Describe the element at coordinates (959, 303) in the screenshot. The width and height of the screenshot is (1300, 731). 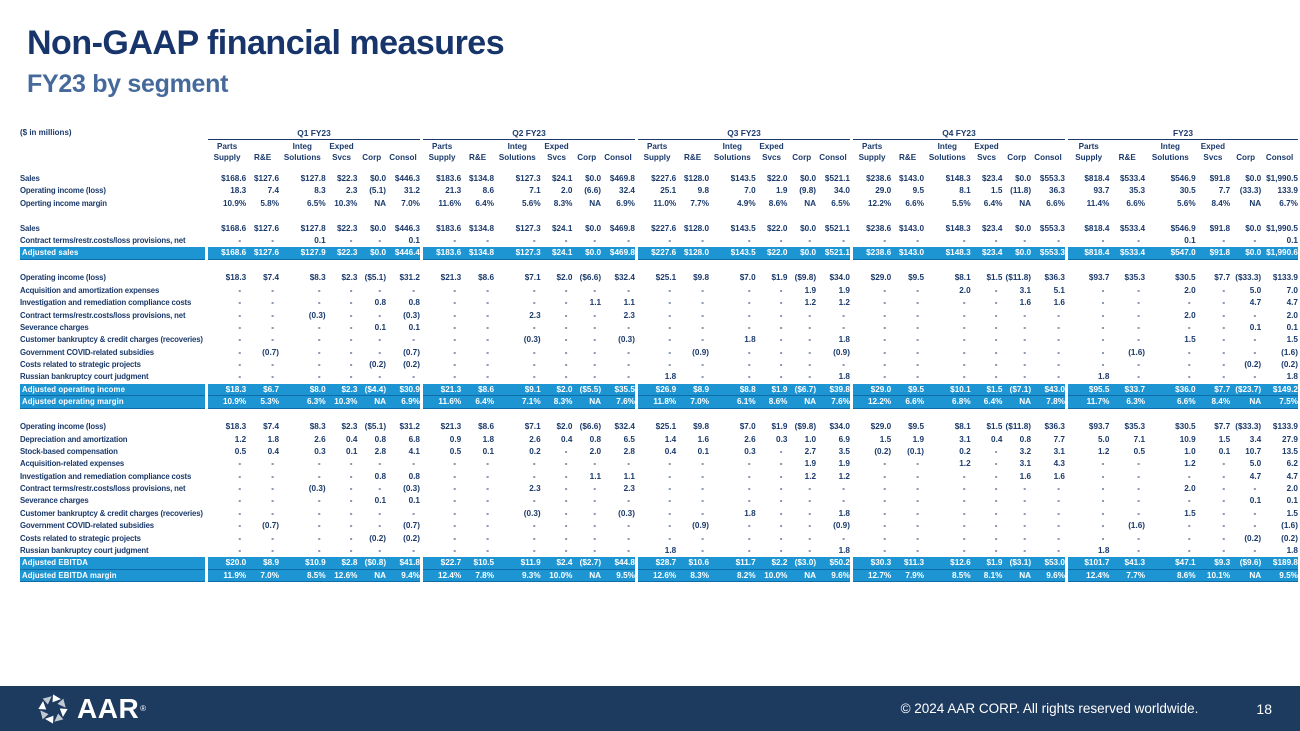
I see `period-group: - - - - 1.6 1.6` at that location.